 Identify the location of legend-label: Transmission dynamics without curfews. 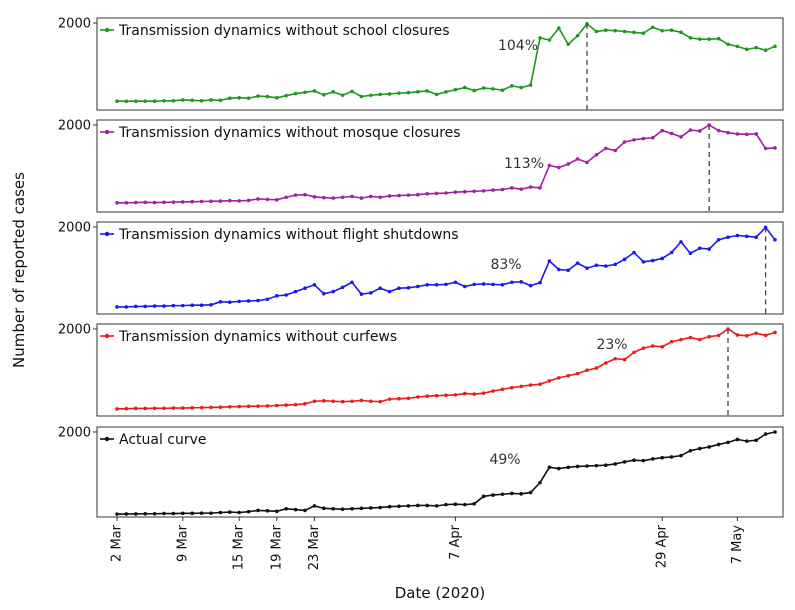
(257, 337).